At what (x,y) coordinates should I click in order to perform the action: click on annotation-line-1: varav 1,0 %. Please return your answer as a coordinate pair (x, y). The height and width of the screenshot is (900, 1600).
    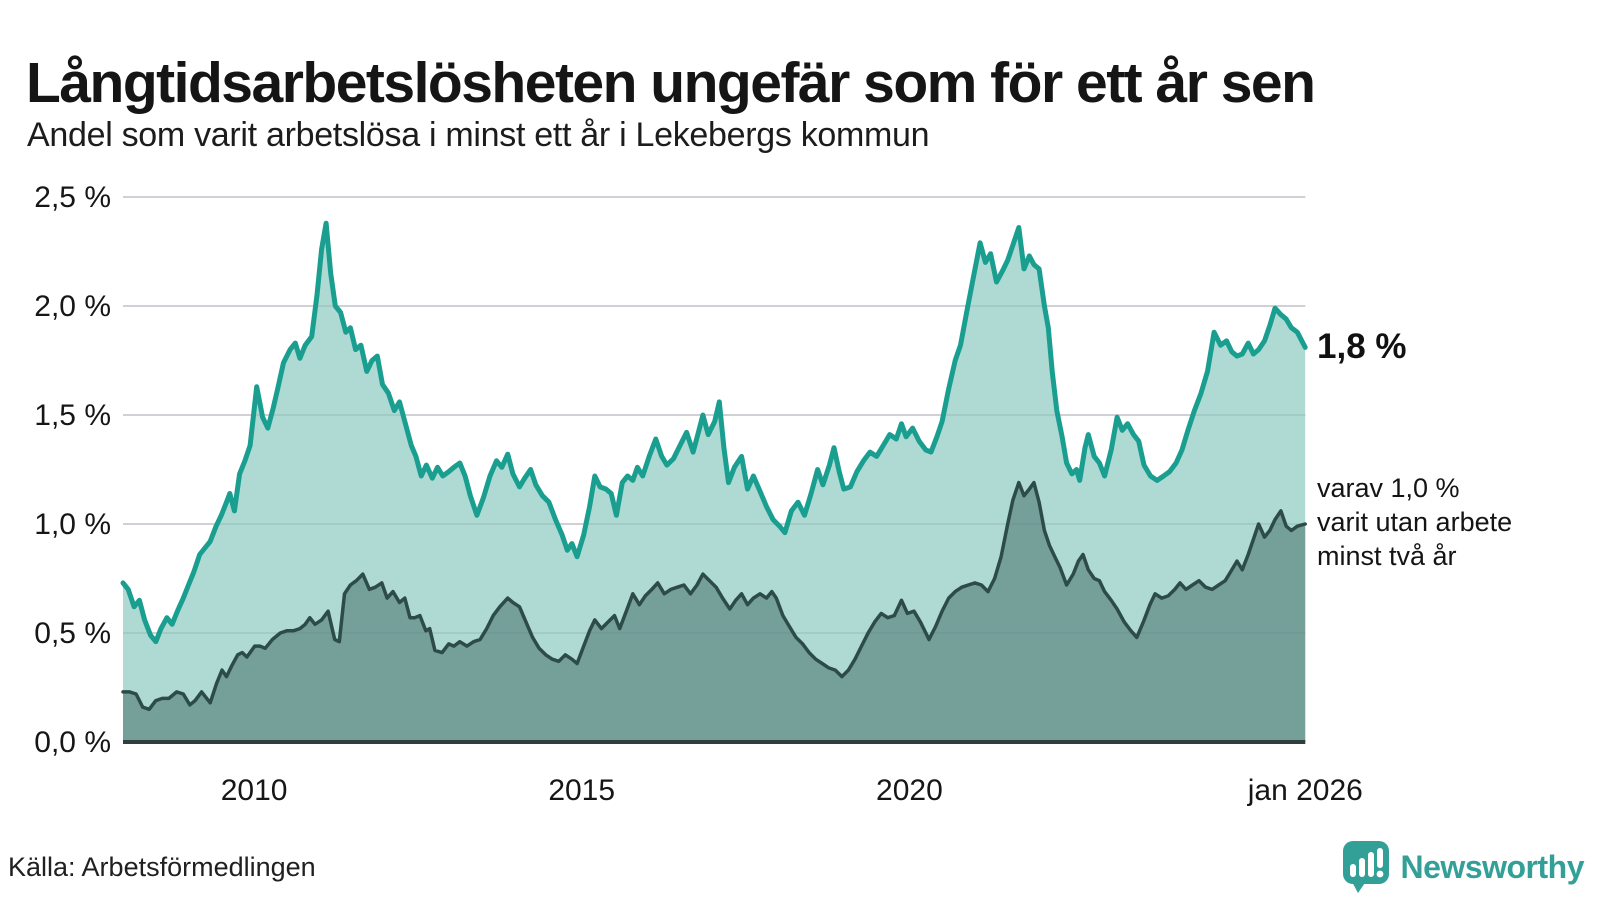
    Looking at the image, I should click on (1388, 488).